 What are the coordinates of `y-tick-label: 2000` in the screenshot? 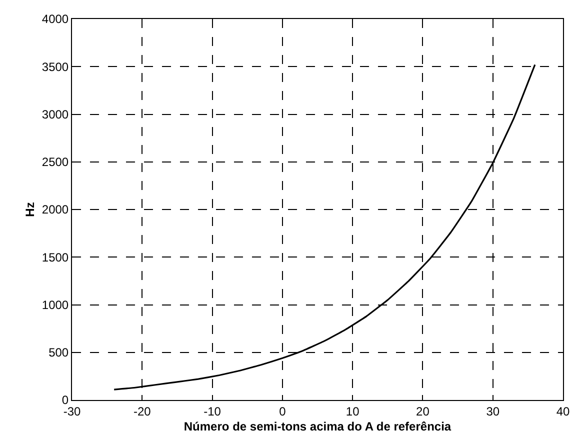 It's located at (55, 209).